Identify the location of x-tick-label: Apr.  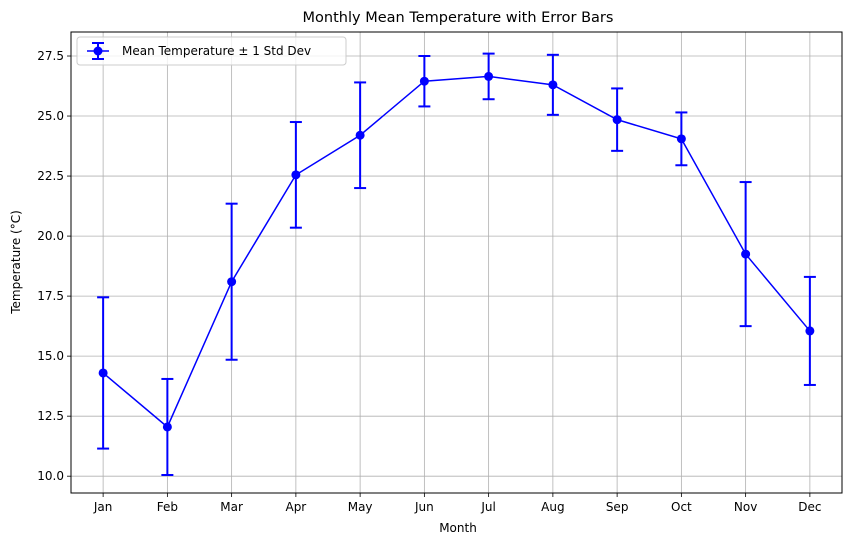
(295, 507).